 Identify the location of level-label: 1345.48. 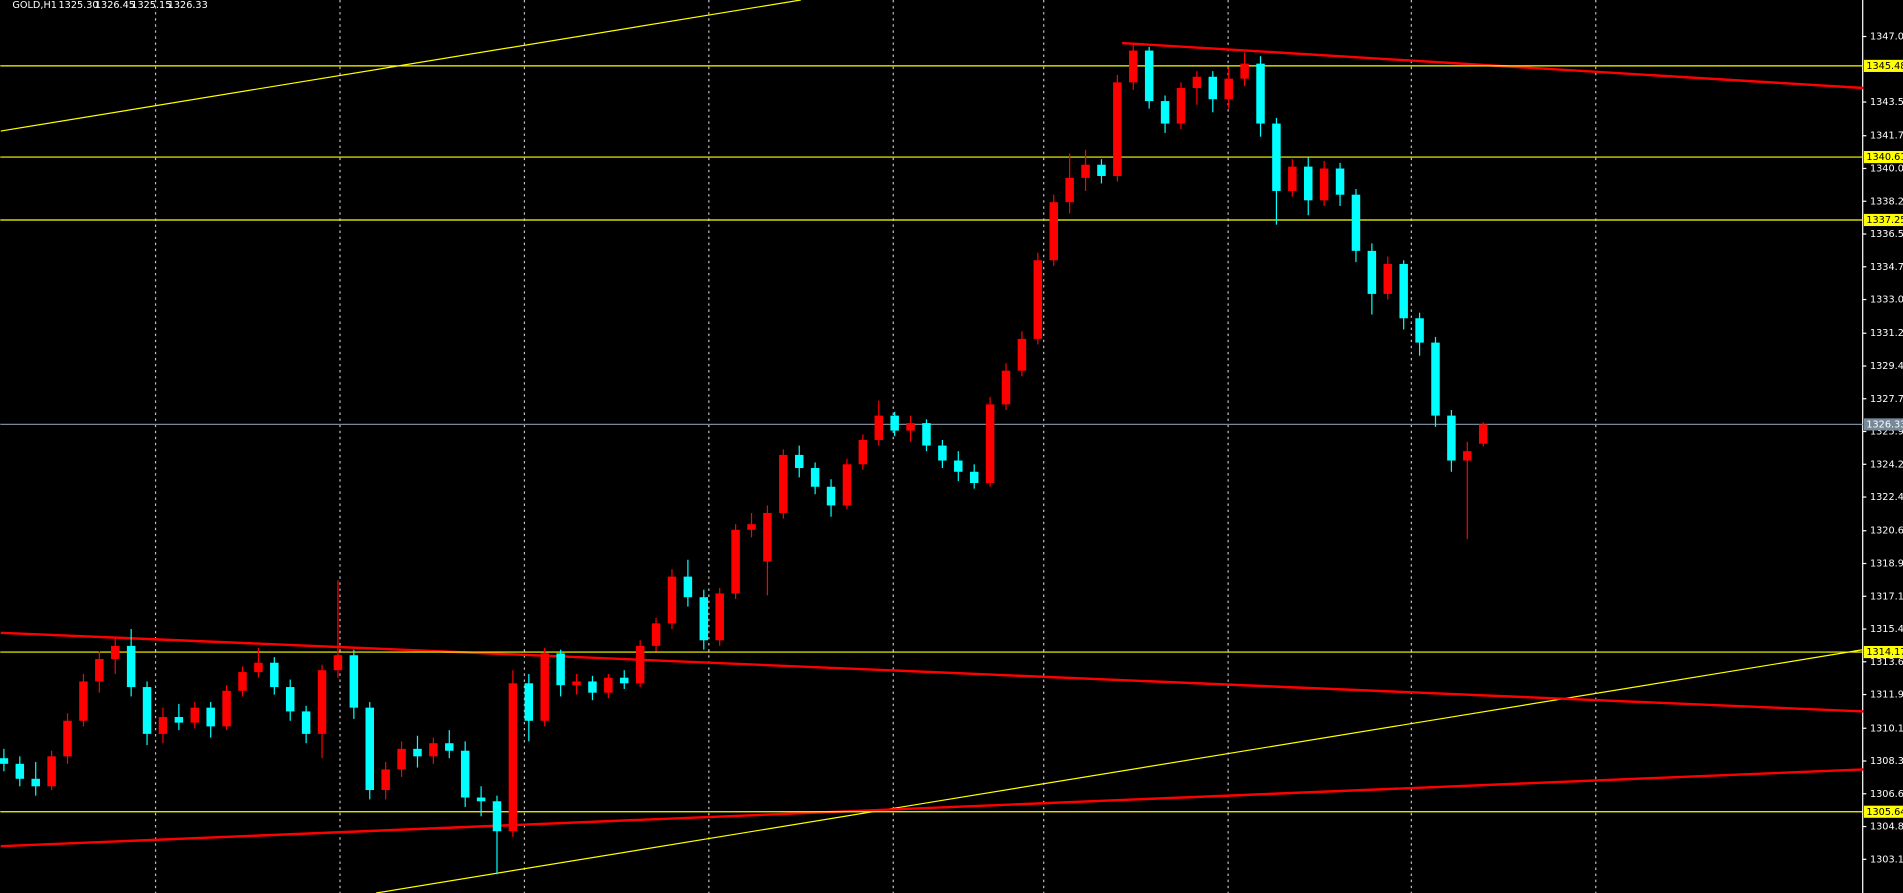
(1884, 66).